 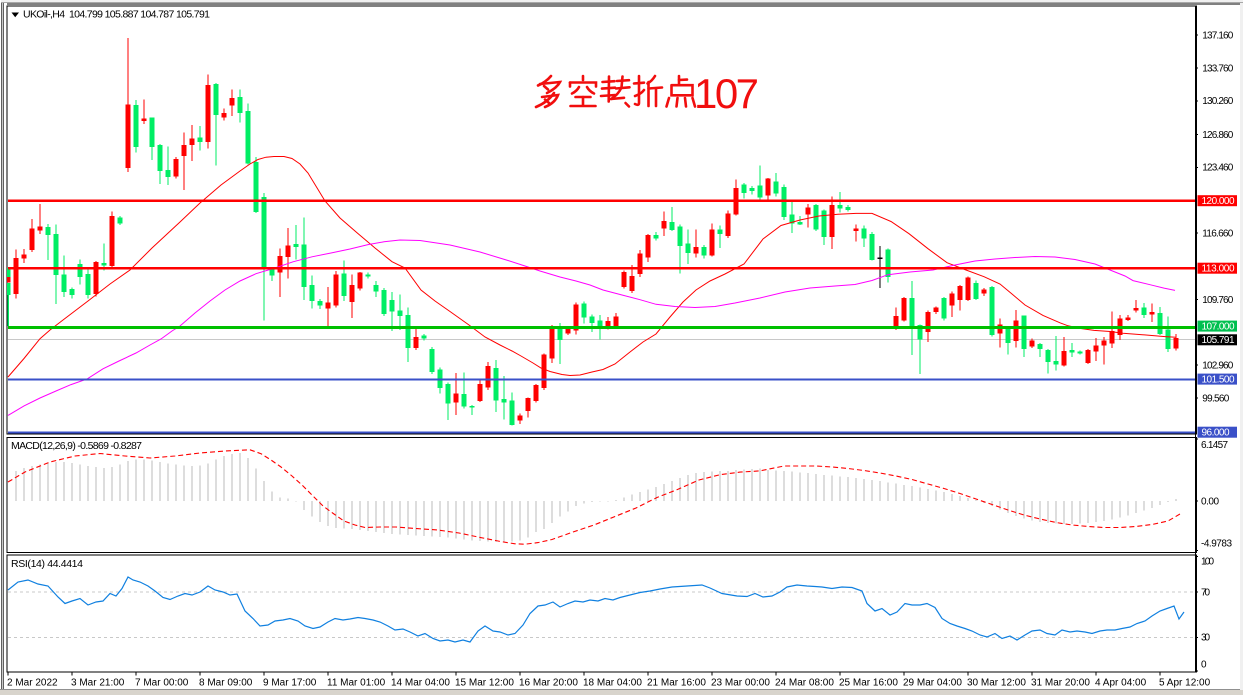 I want to click on svg-text: 113.000, so click(x=1218, y=269).